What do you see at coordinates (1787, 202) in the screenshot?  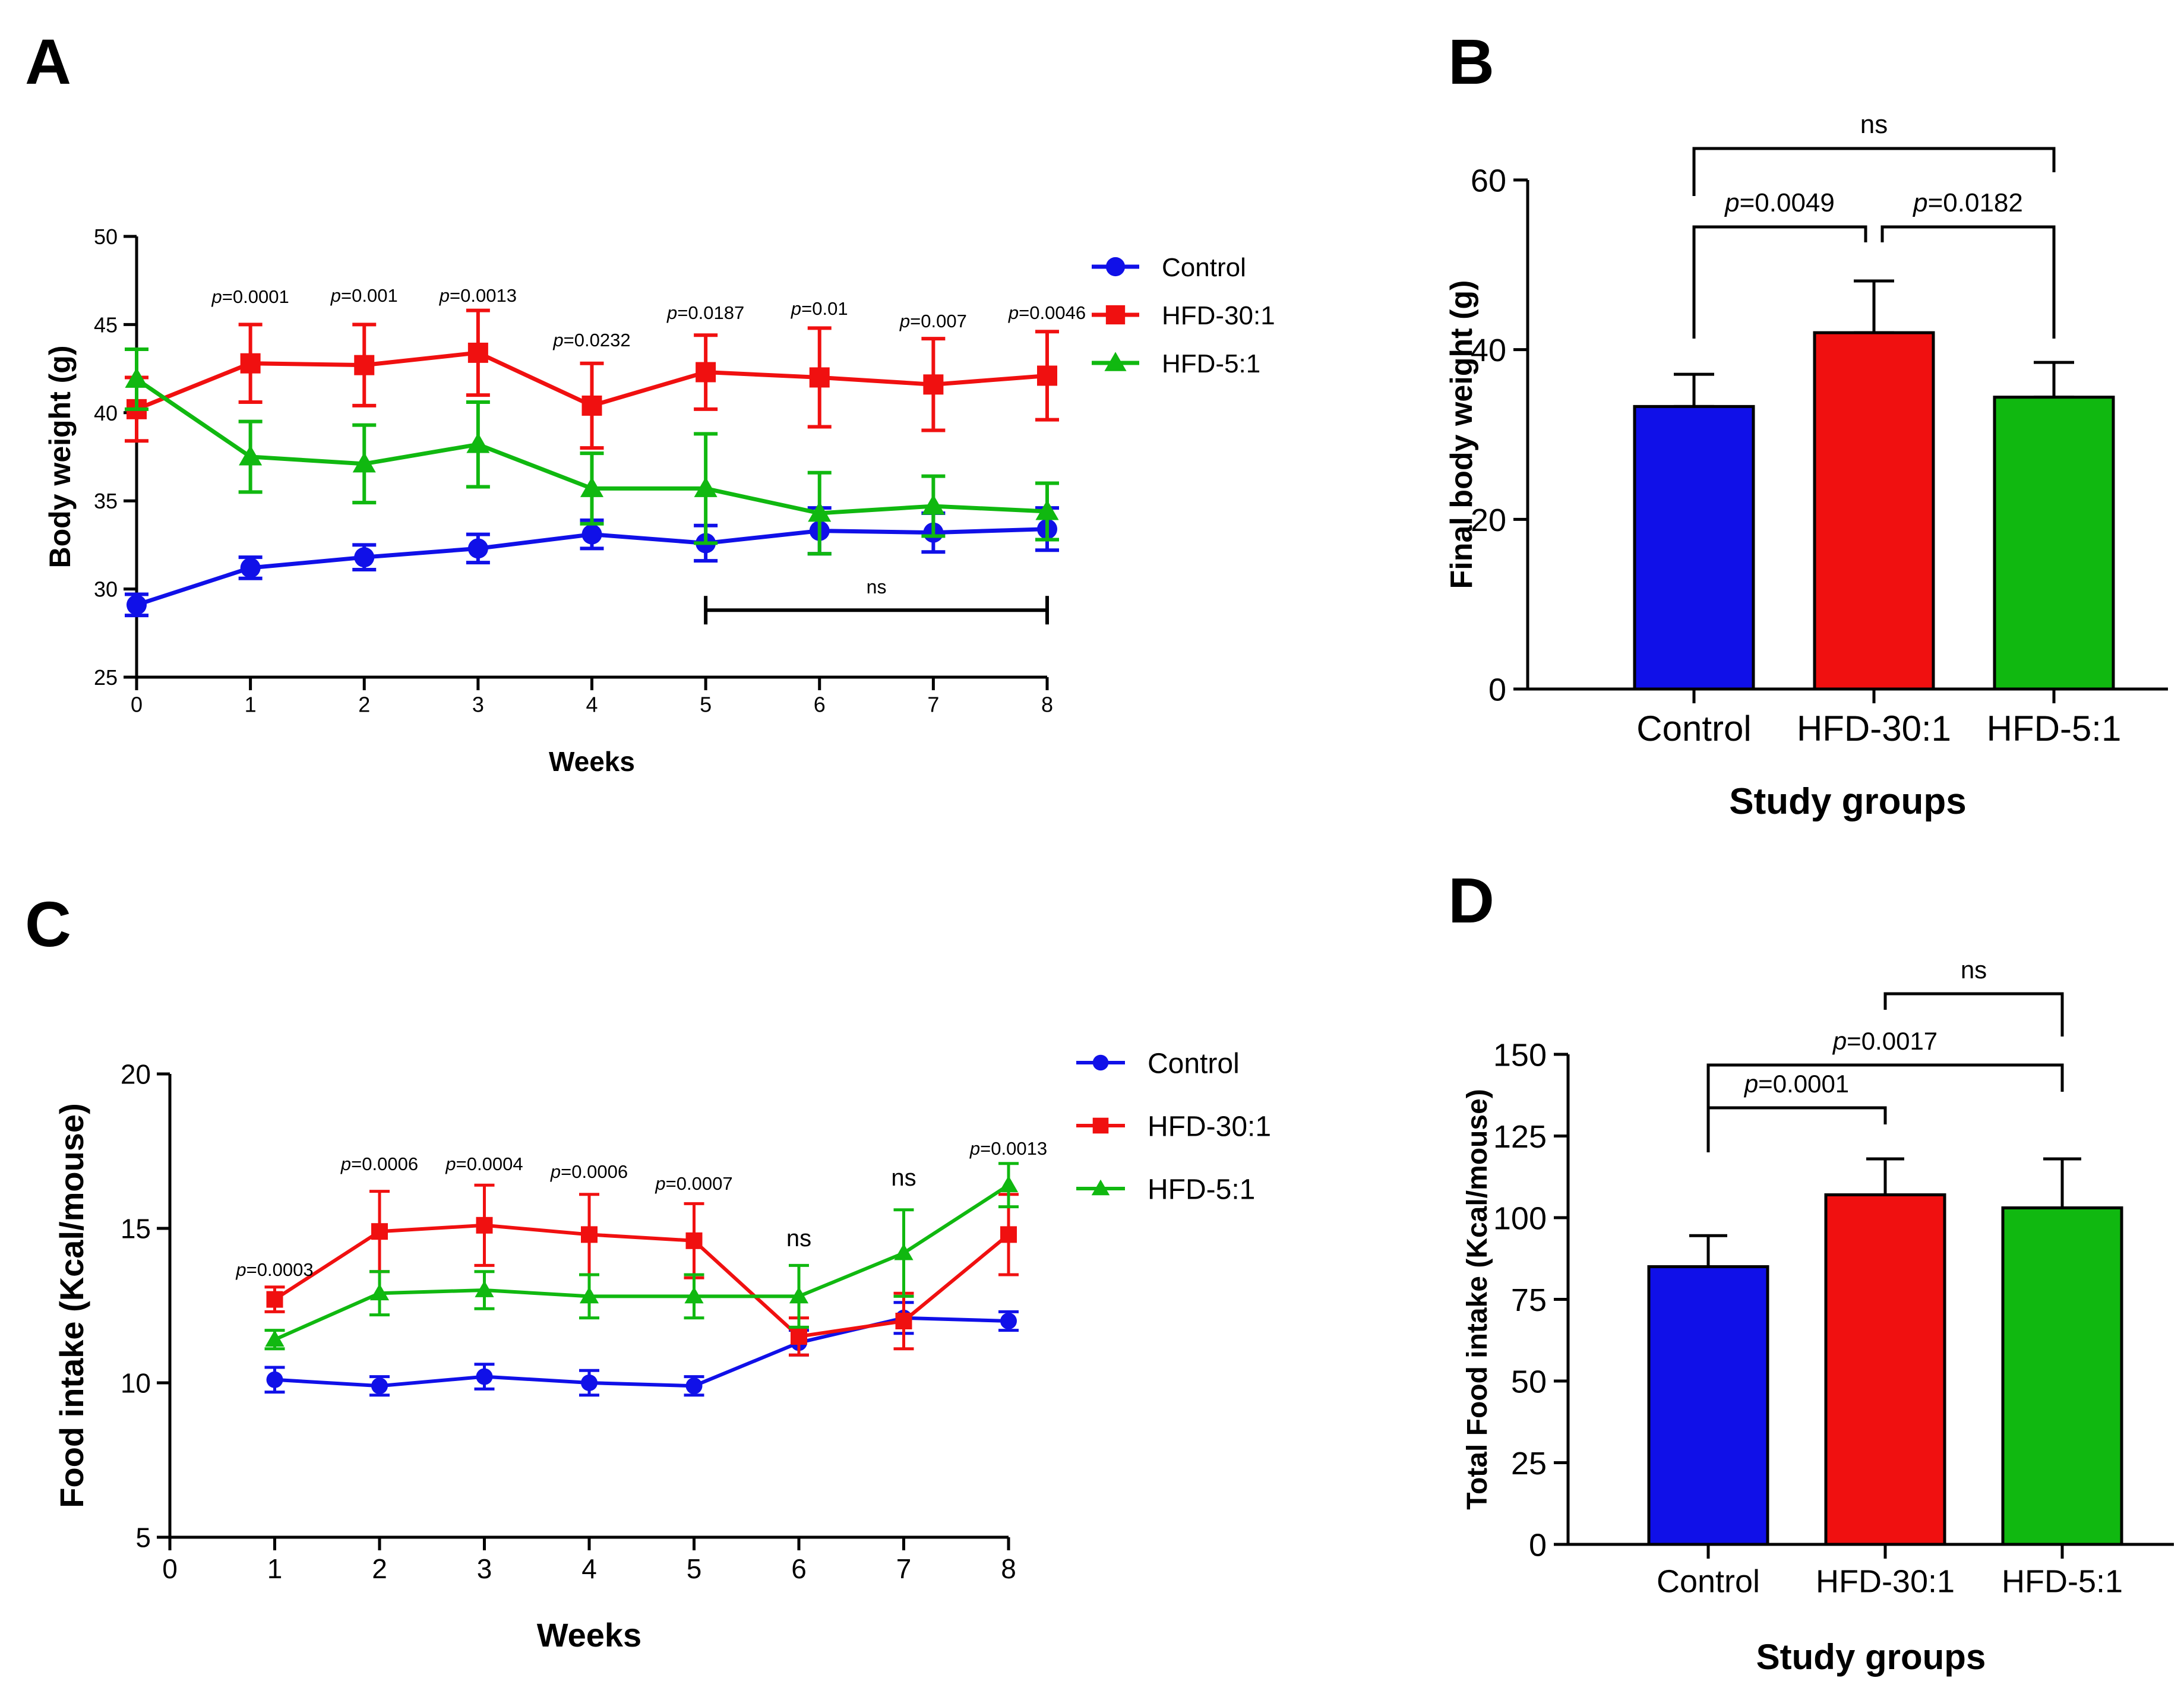 I see `p-value-text: =0.0049` at bounding box center [1787, 202].